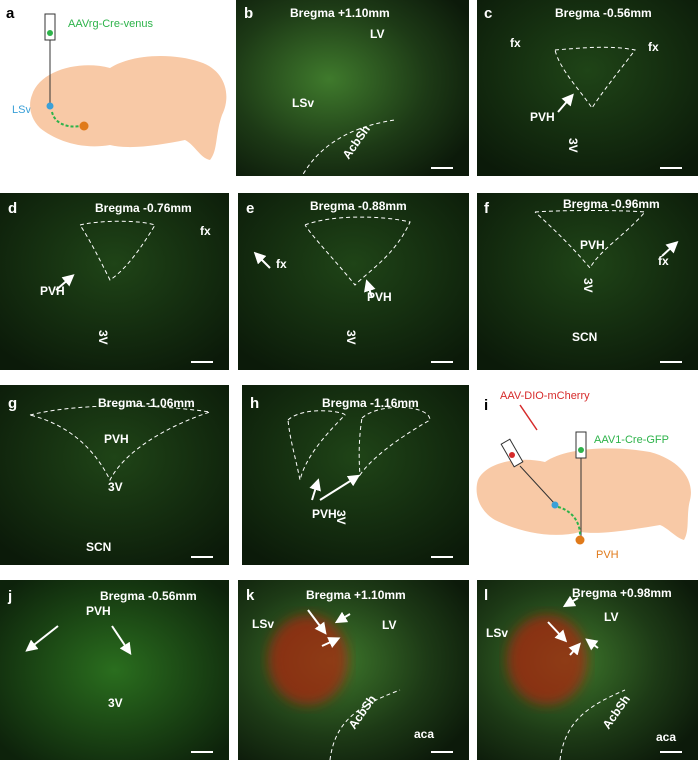  What do you see at coordinates (356, 595) in the screenshot?
I see `panel-title: Bregma +1.10mm` at bounding box center [356, 595].